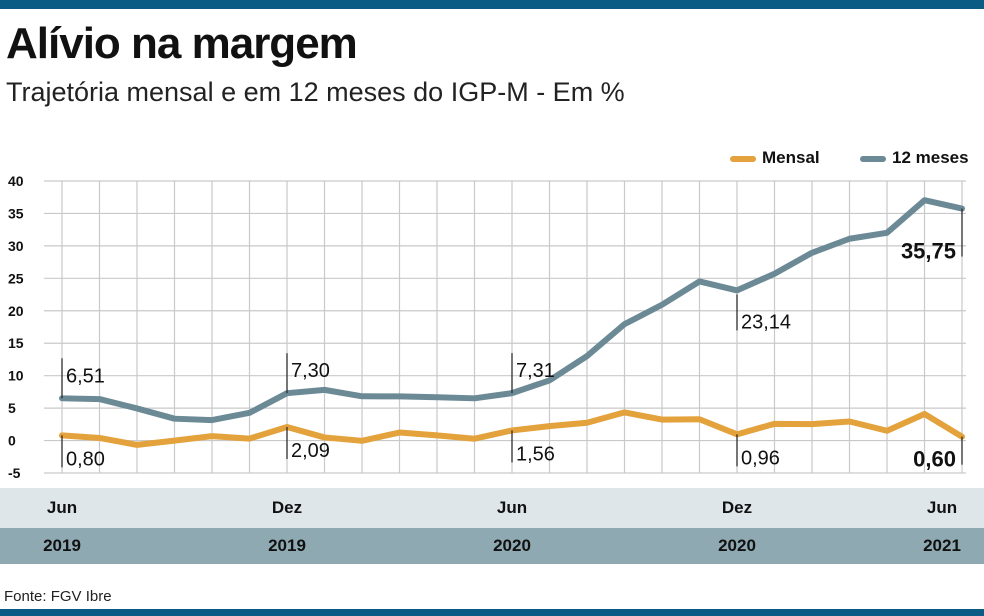 This screenshot has width=984, height=616. Describe the element at coordinates (182, 43) in the screenshot. I see `chart-title: Alívio na margem` at that location.